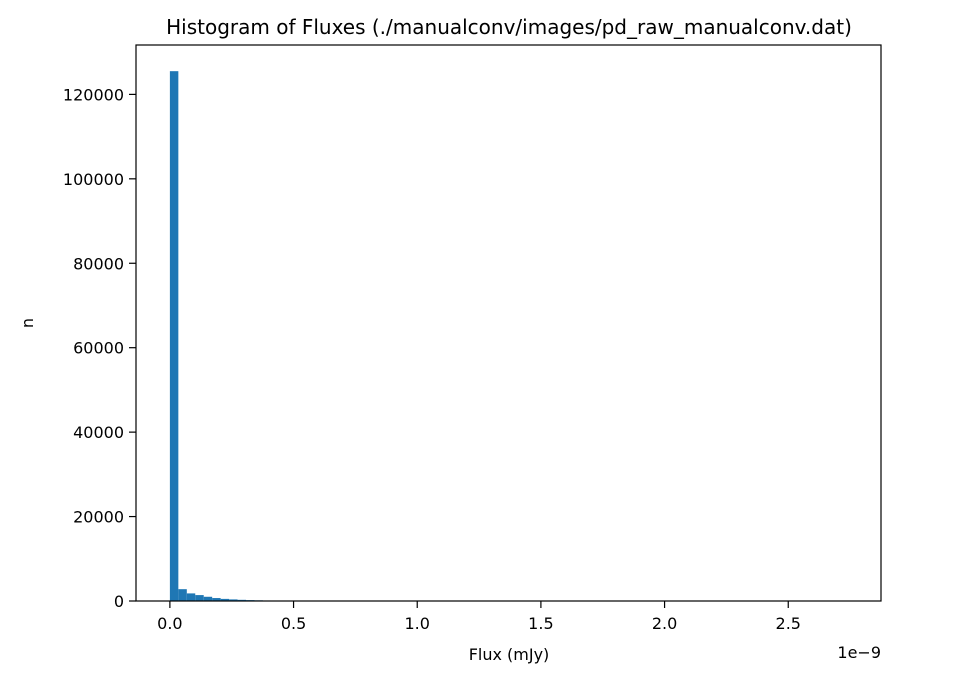  What do you see at coordinates (98, 263) in the screenshot?
I see `y-tick-label: 80000` at bounding box center [98, 263].